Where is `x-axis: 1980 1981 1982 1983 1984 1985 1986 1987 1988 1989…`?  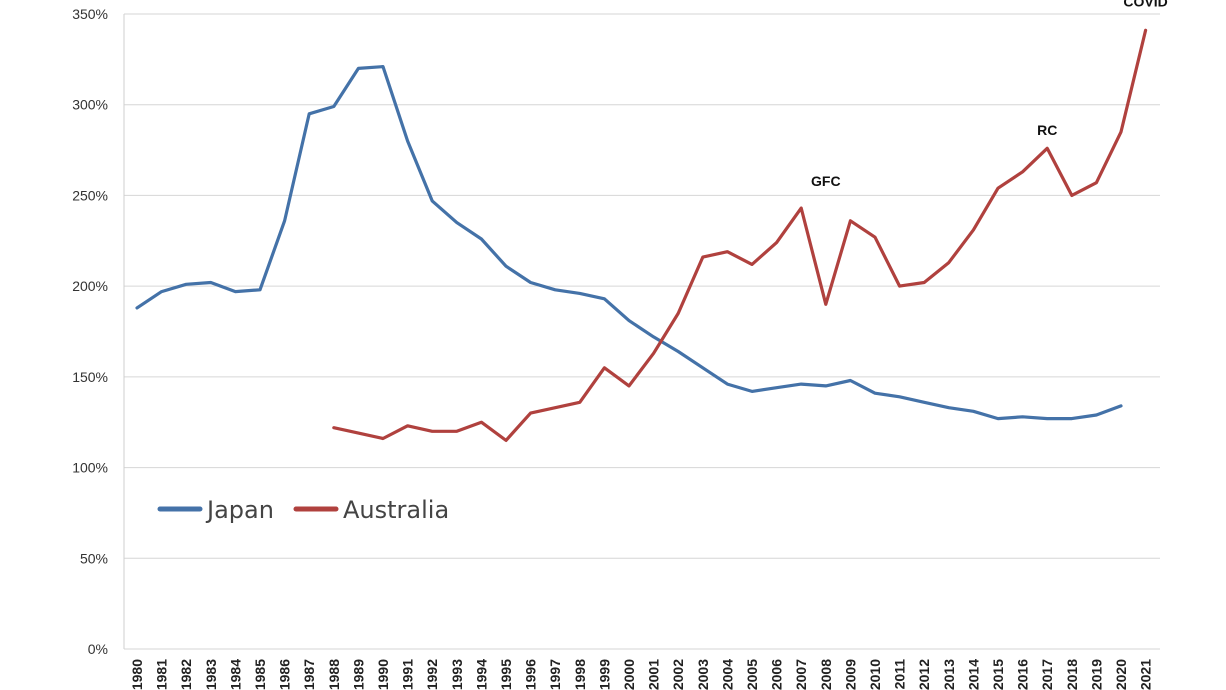 x-axis: 1980 1981 1982 1983 1984 1985 1986 1987 1988 1989… is located at coordinates (641, 674).